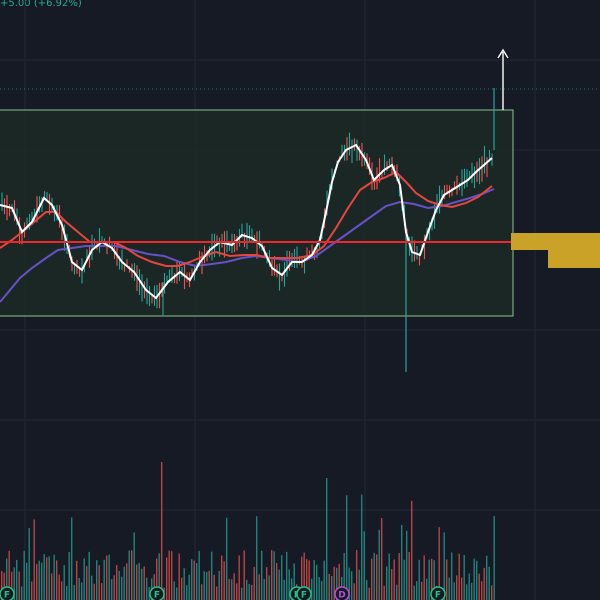 The image size is (600, 600). What do you see at coordinates (574, 259) in the screenshot?
I see `supply-zone-lower` at bounding box center [574, 259].